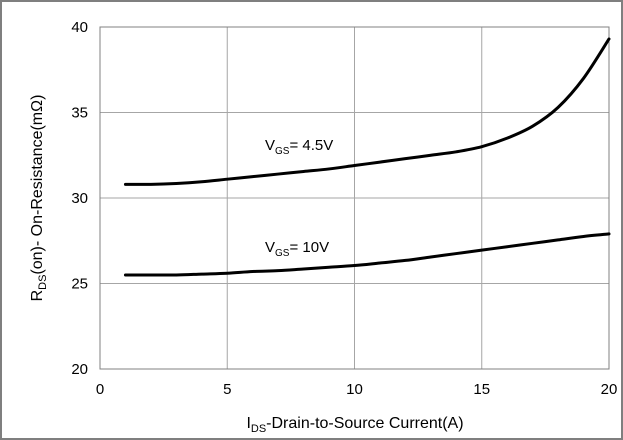 The image size is (623, 440). What do you see at coordinates (354, 425) in the screenshot?
I see `x-axis-label: IDS-Drain-to-Source Current(A)` at bounding box center [354, 425].